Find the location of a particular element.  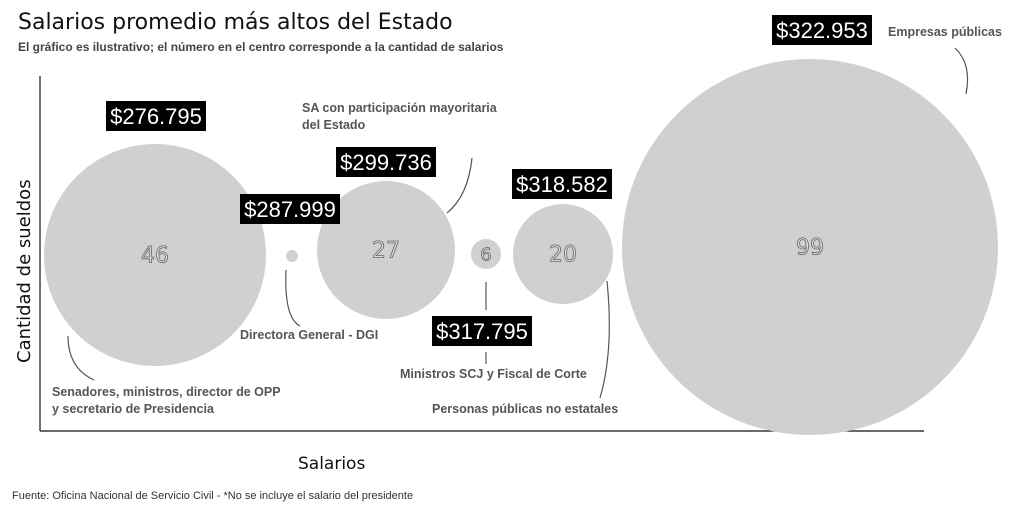

bubble-count: 99 is located at coordinates (810, 248).